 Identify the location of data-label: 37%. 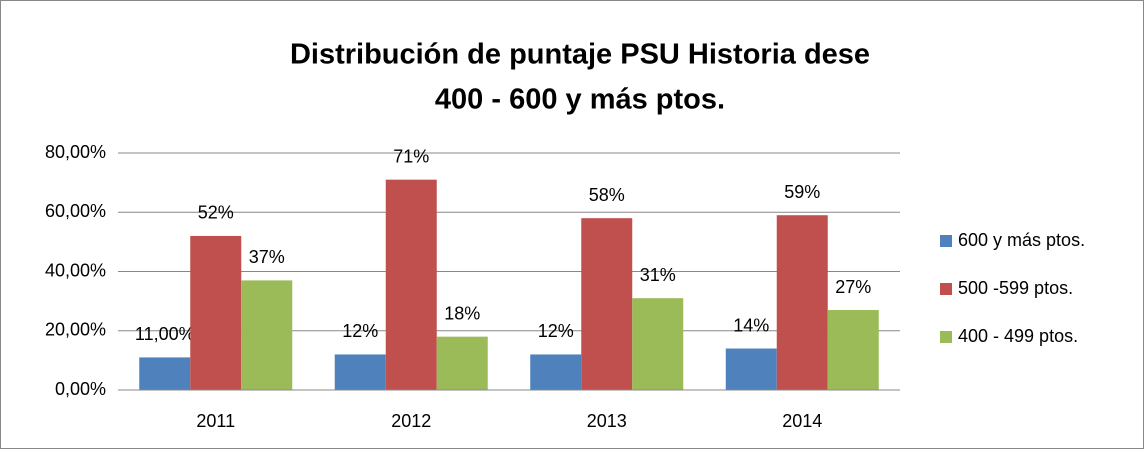
(267, 257).